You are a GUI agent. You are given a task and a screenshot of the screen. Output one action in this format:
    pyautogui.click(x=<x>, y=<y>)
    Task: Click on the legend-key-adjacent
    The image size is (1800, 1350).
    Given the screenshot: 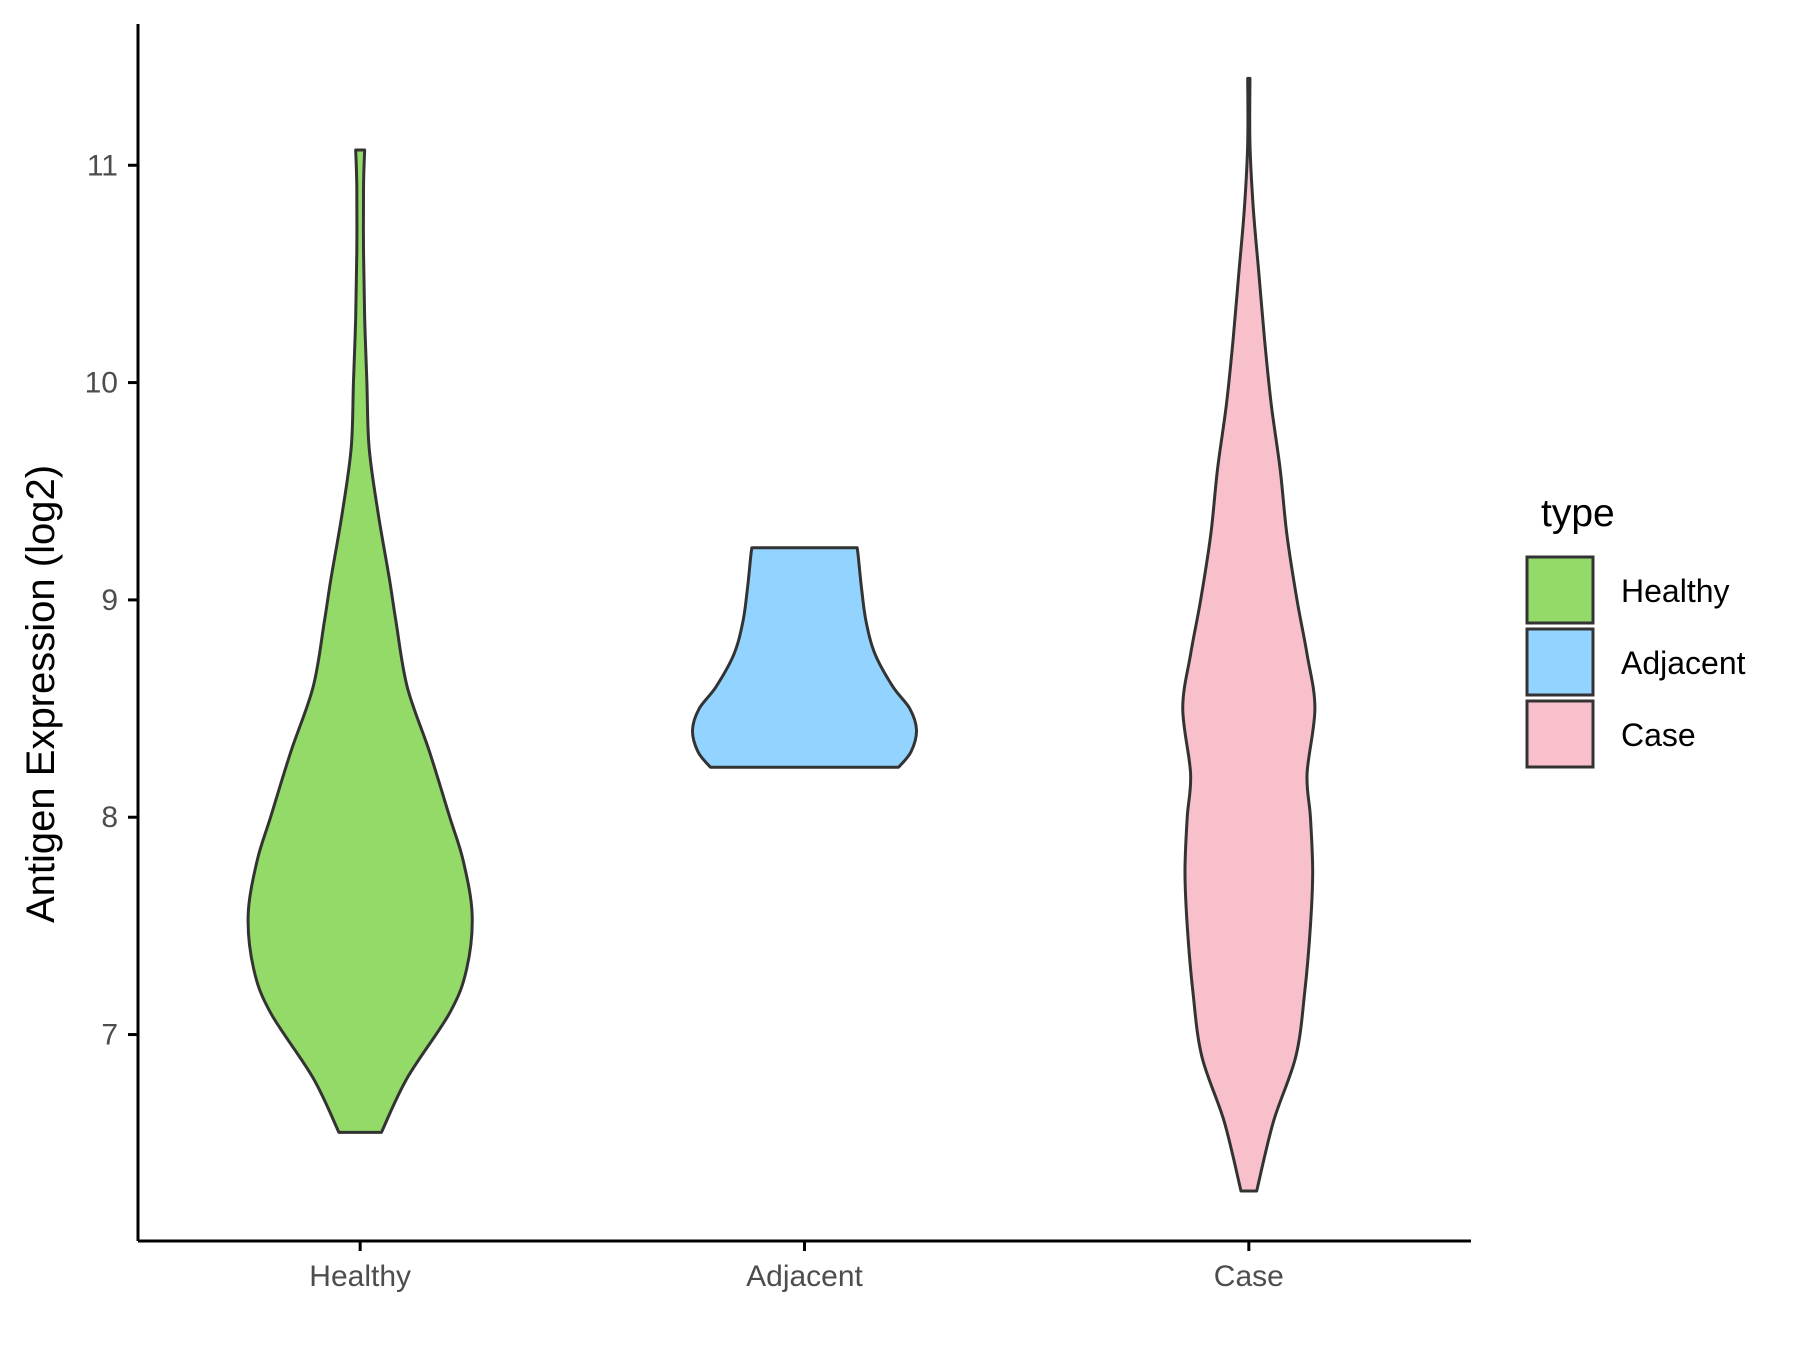 What is the action you would take?
    pyautogui.click(x=1560, y=662)
    